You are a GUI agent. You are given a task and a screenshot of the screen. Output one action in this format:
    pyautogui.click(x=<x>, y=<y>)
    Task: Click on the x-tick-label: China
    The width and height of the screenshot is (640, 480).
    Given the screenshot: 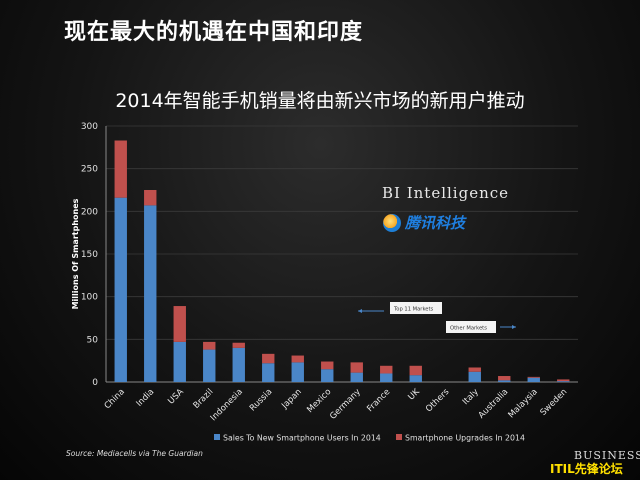 What is the action you would take?
    pyautogui.click(x=115, y=399)
    